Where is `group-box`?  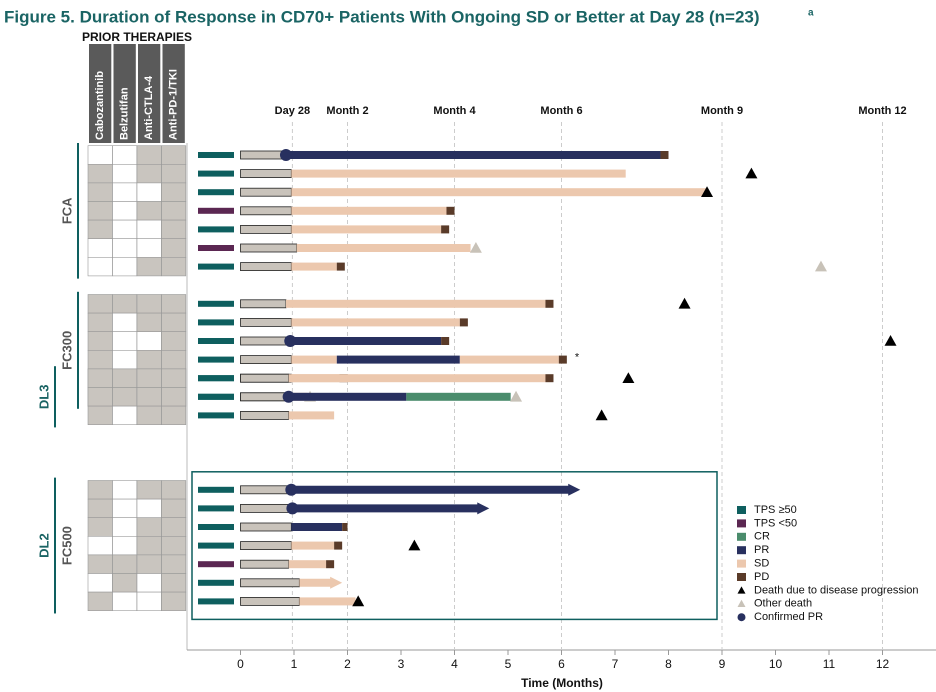 group-box is located at coordinates (454, 546).